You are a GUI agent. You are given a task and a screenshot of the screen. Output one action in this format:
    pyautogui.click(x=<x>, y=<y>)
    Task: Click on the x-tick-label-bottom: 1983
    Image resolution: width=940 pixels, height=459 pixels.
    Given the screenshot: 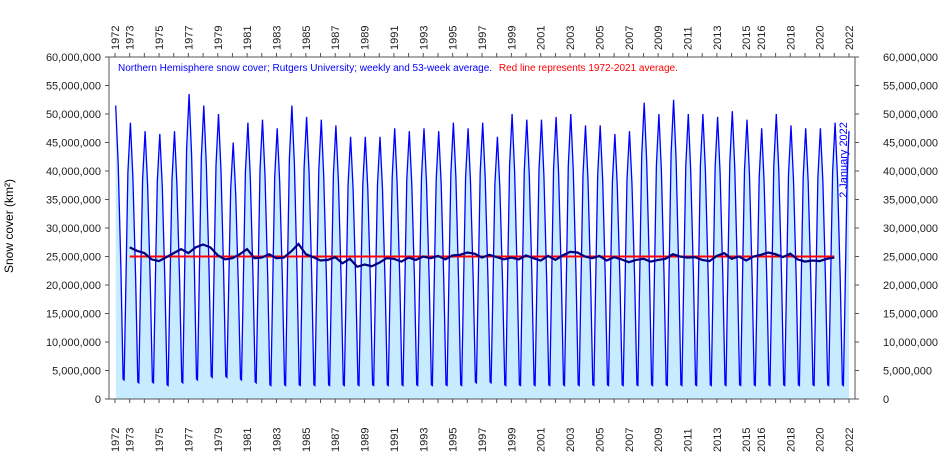 What is the action you would take?
    pyautogui.click(x=277, y=440)
    